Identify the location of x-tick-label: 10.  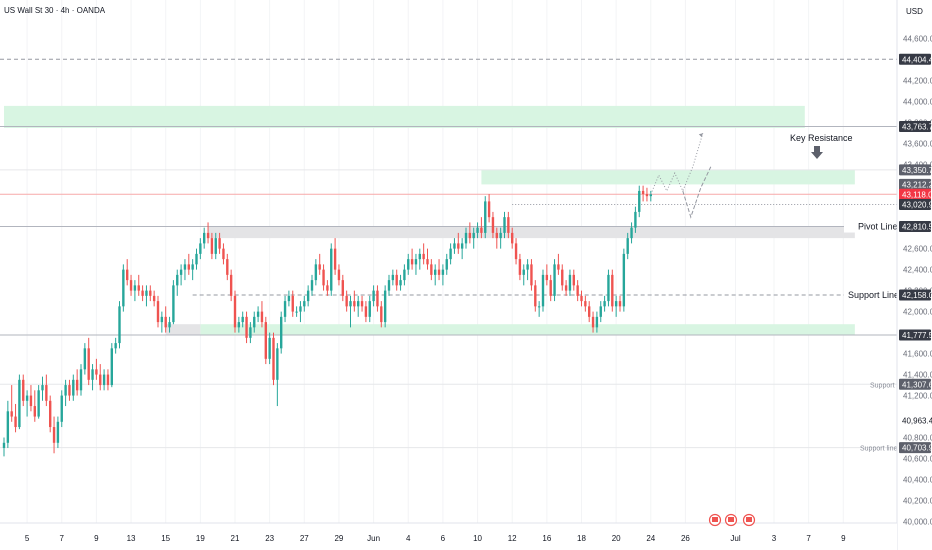
(477, 538).